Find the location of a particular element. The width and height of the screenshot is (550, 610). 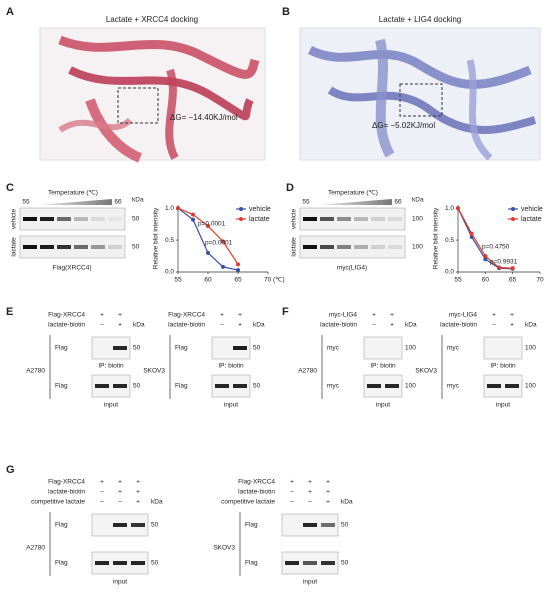

treatment-label: Flag-XRCC4 is located at coordinates (256, 482).